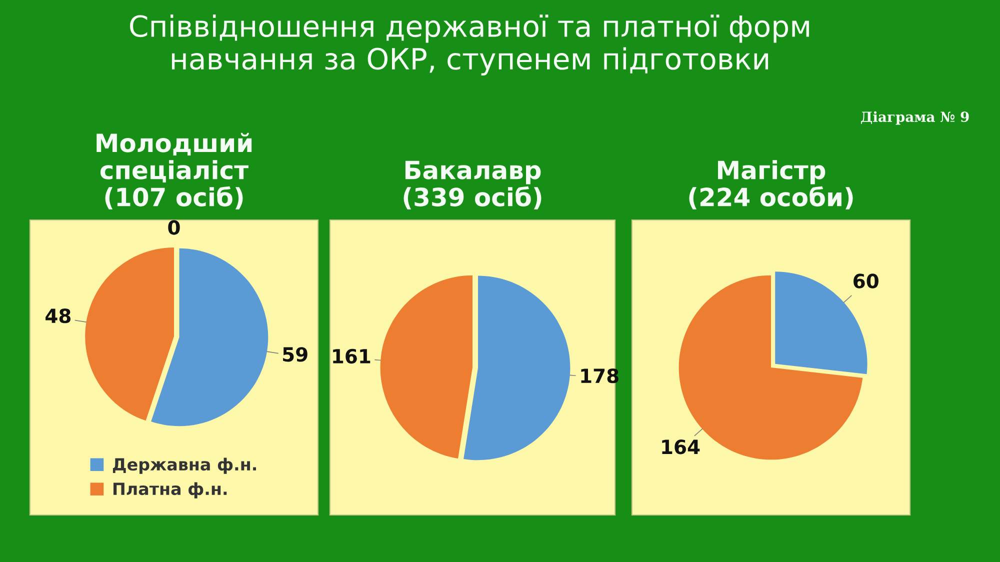  What do you see at coordinates (866, 281) in the screenshot?
I see `data-label: 60` at bounding box center [866, 281].